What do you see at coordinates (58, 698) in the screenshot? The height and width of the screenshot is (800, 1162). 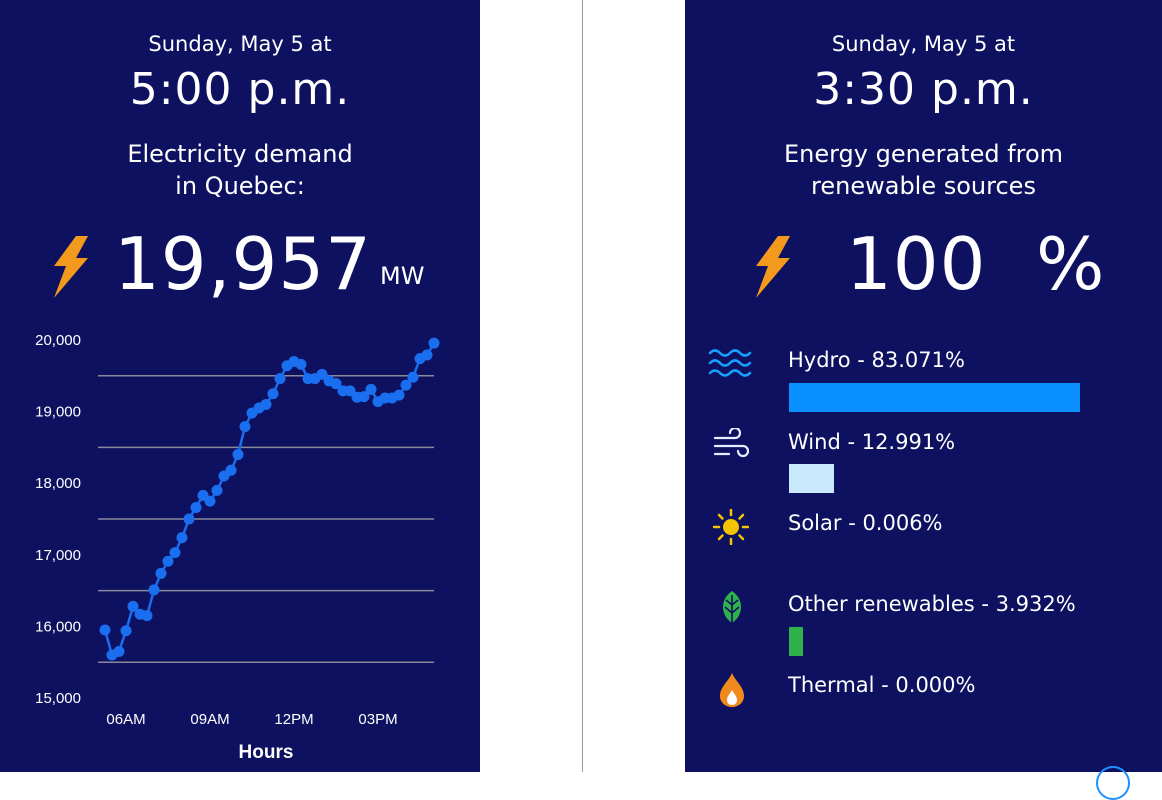 I see `y-tick-label: 15,000` at bounding box center [58, 698].